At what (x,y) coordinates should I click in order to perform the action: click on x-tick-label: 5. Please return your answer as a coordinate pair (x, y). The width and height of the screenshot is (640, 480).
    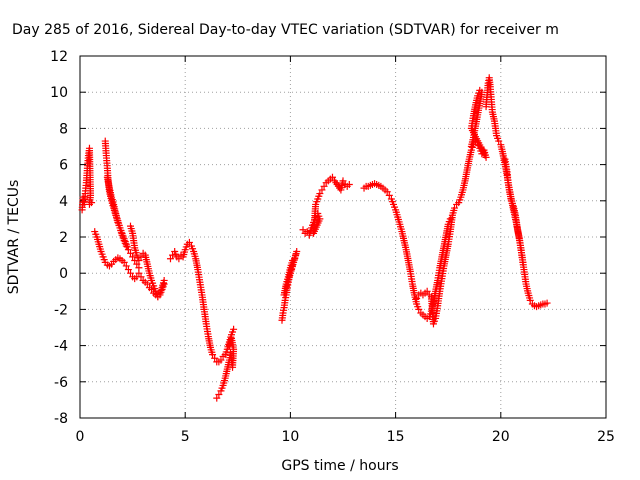
    Looking at the image, I should click on (185, 437).